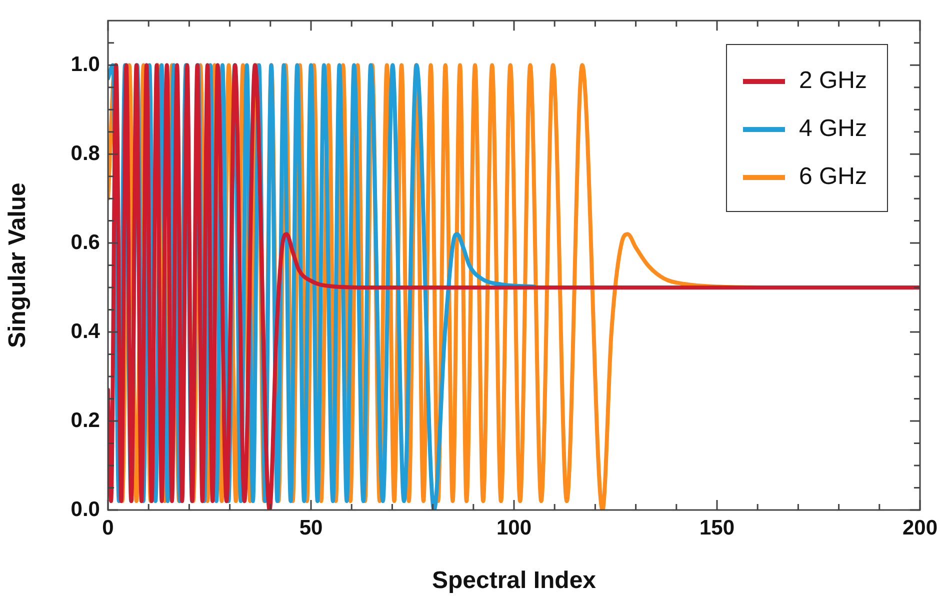 The width and height of the screenshot is (948, 600). Describe the element at coordinates (717, 528) in the screenshot. I see `x-tick-label: 150` at that location.